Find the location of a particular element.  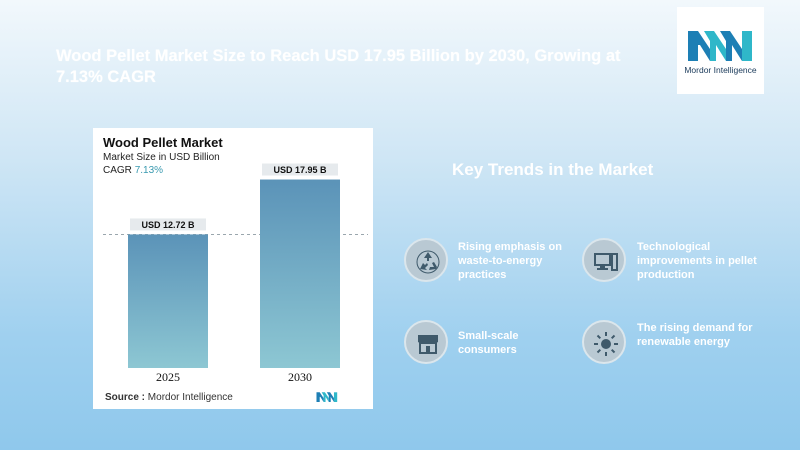

value-label-2025: USD 12.72 B is located at coordinates (168, 225).